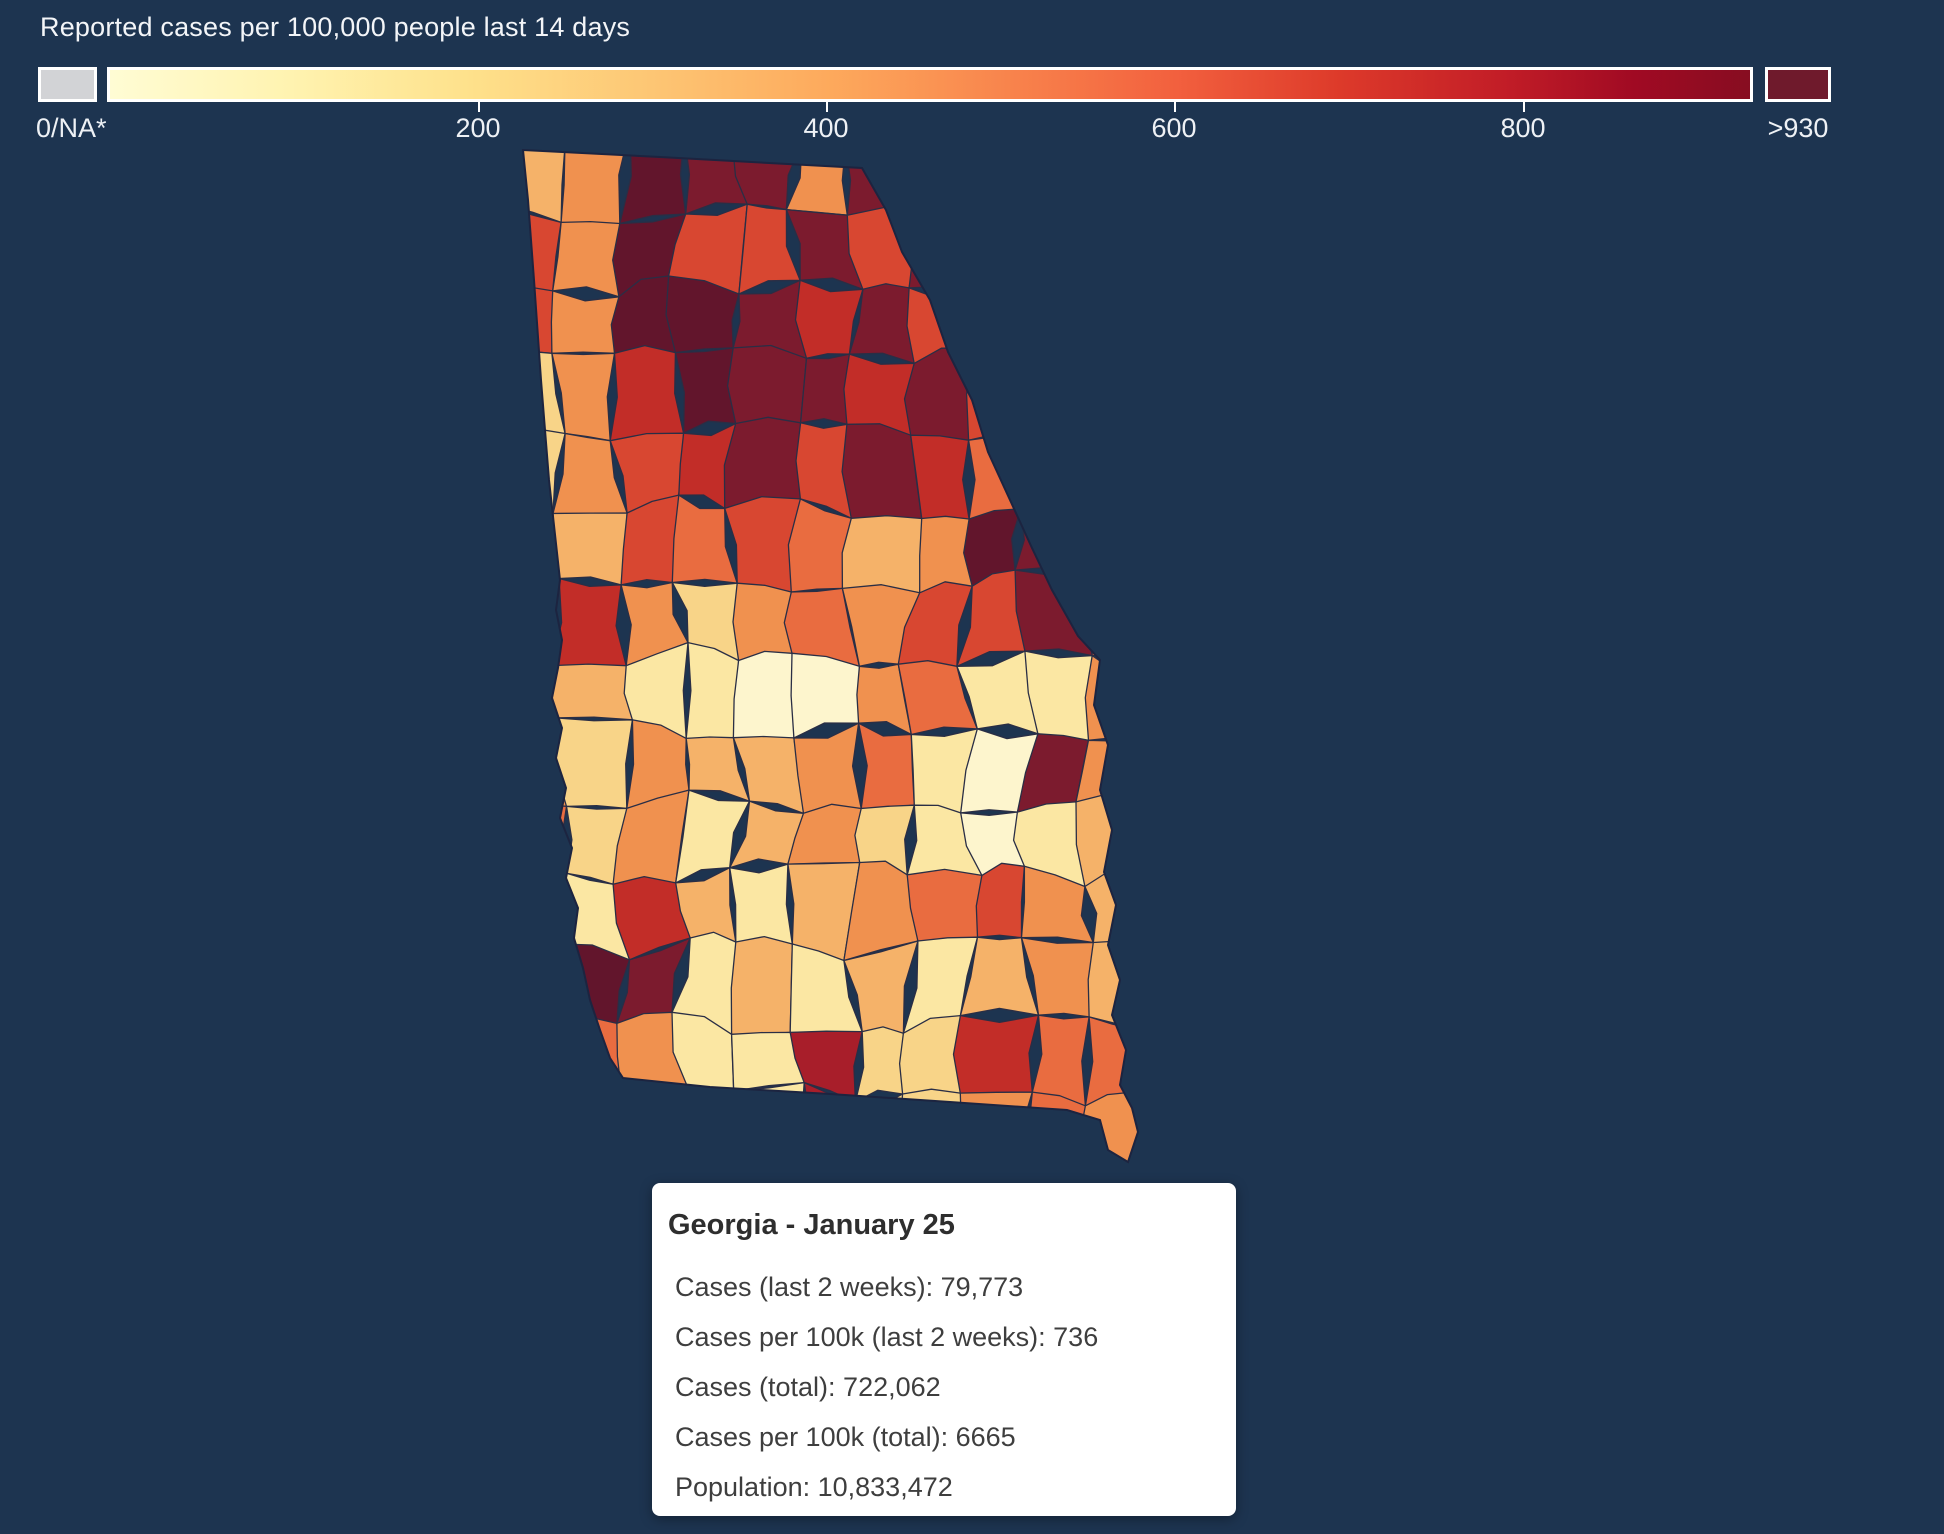 The image size is (1944, 1534). I want to click on tooltip-title: Georgia - January 25, so click(811, 1225).